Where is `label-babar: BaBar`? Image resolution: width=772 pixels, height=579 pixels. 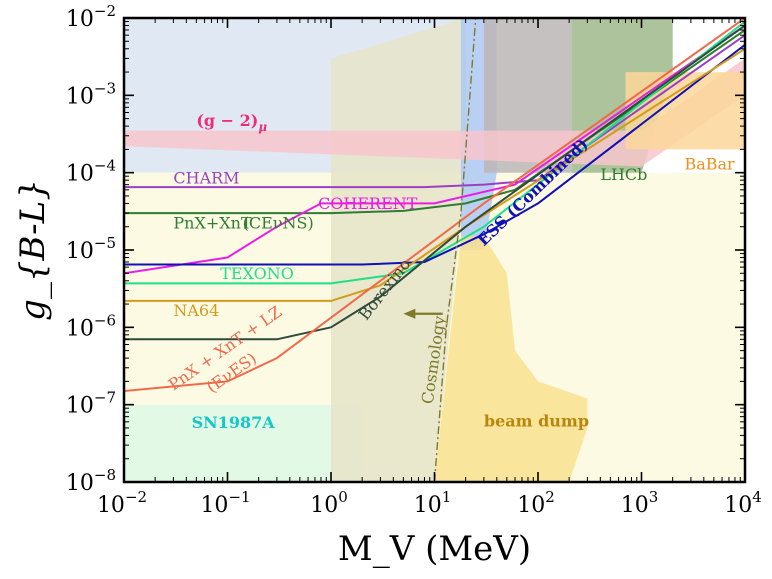
label-babar: BaBar is located at coordinates (709, 163).